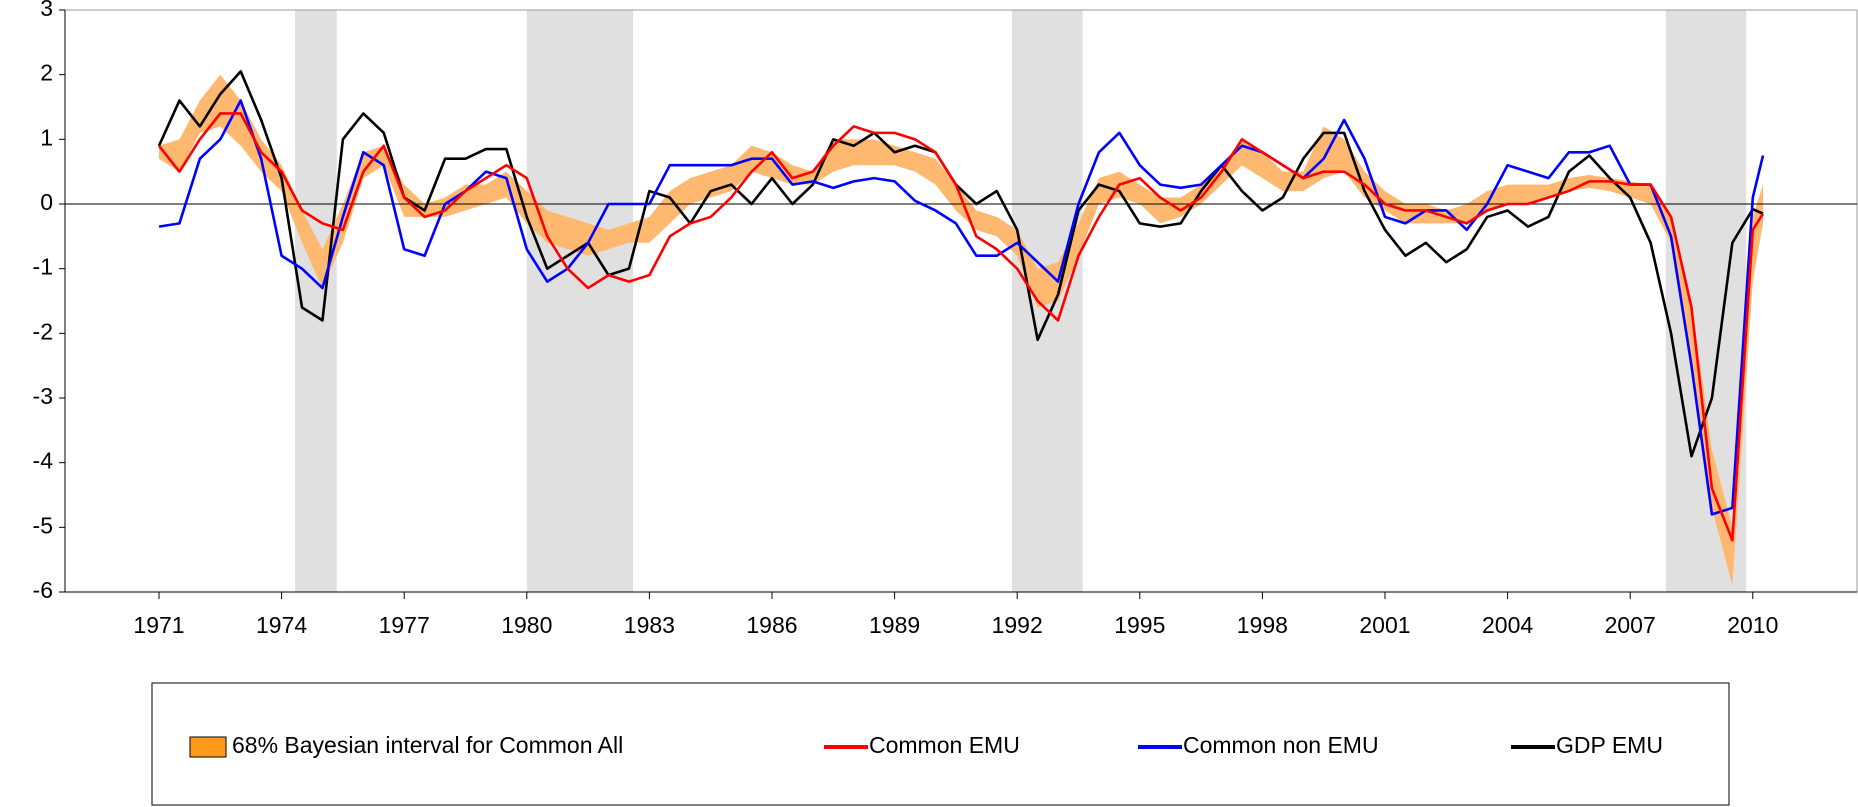  Describe the element at coordinates (43, 331) in the screenshot. I see `y-tick-label: -2` at that location.